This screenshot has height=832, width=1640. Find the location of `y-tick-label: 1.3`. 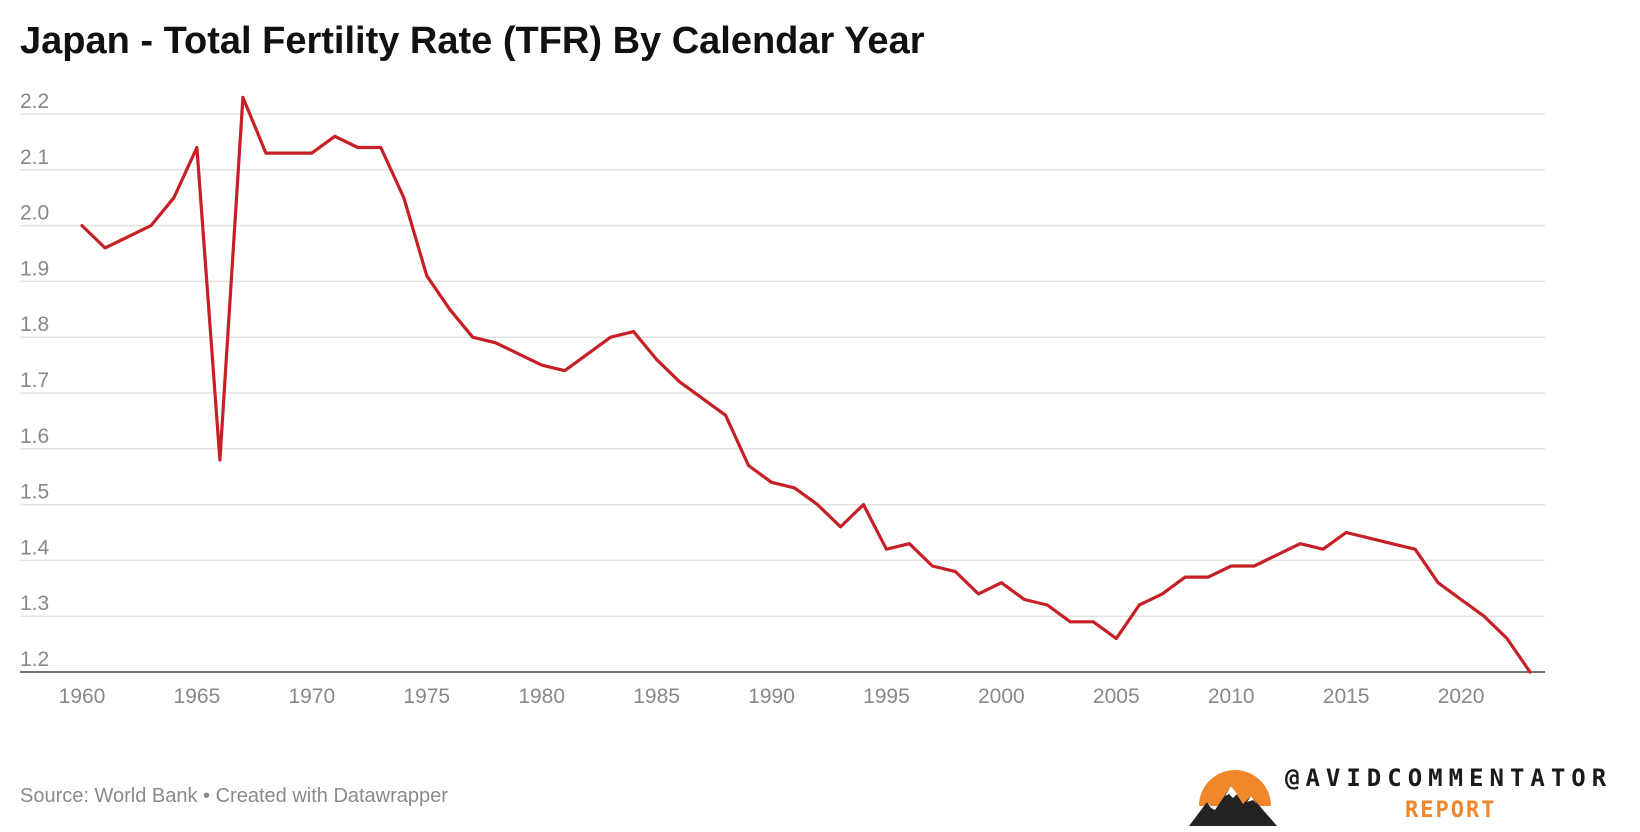

y-tick-label: 1.3 is located at coordinates (34, 603).